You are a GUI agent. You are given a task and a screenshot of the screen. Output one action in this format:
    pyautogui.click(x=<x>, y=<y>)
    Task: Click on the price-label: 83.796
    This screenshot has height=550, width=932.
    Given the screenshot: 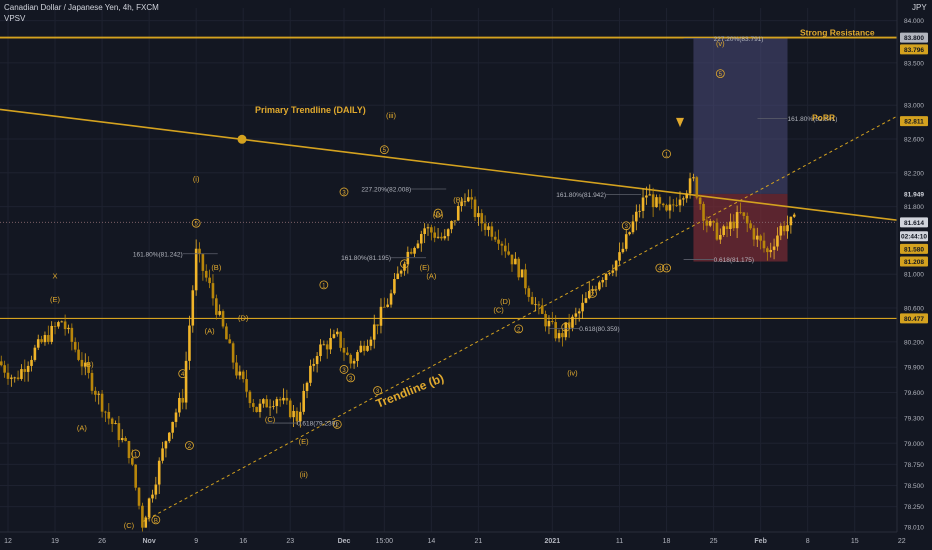 What is the action you would take?
    pyautogui.click(x=914, y=50)
    